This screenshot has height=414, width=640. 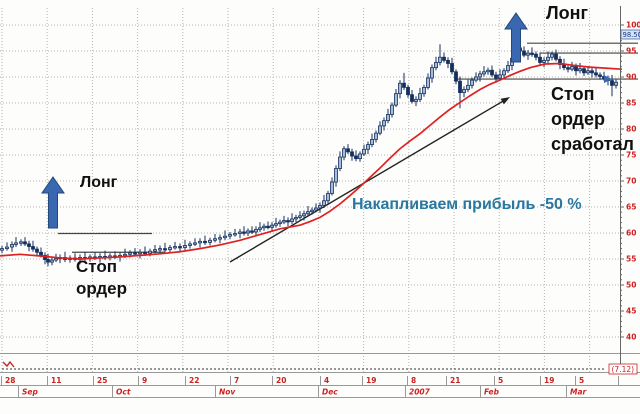 What do you see at coordinates (236, 380) in the screenshot?
I see `svg-text: 7` at bounding box center [236, 380].